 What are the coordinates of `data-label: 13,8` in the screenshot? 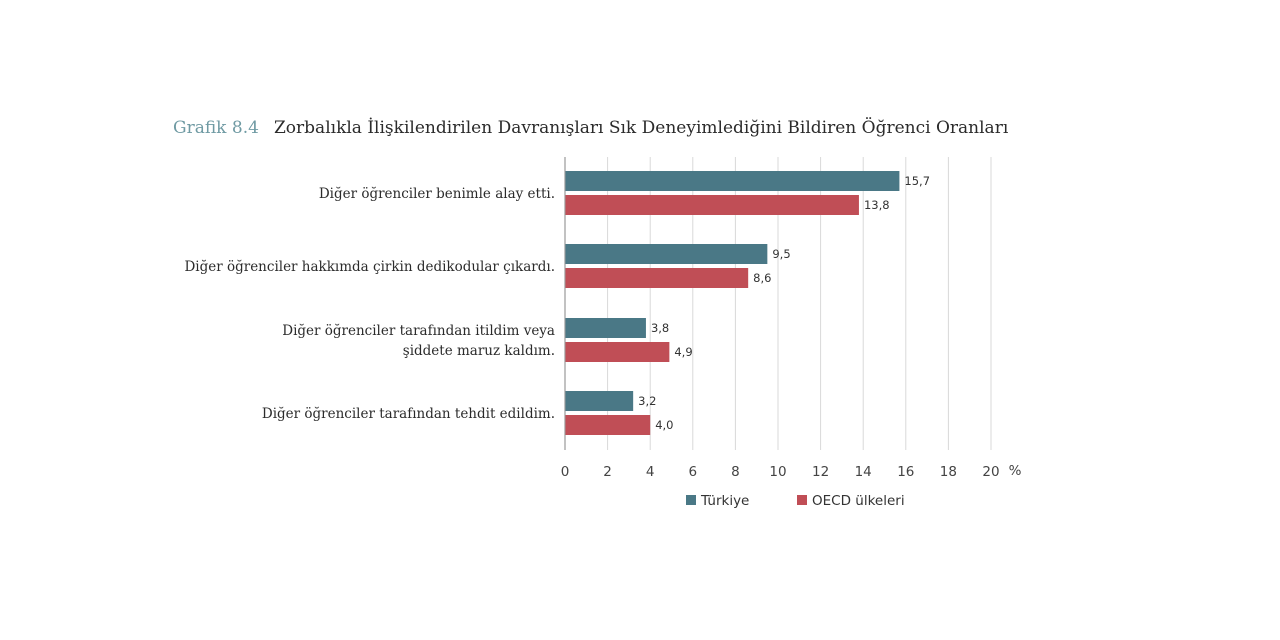 It's located at (877, 205).